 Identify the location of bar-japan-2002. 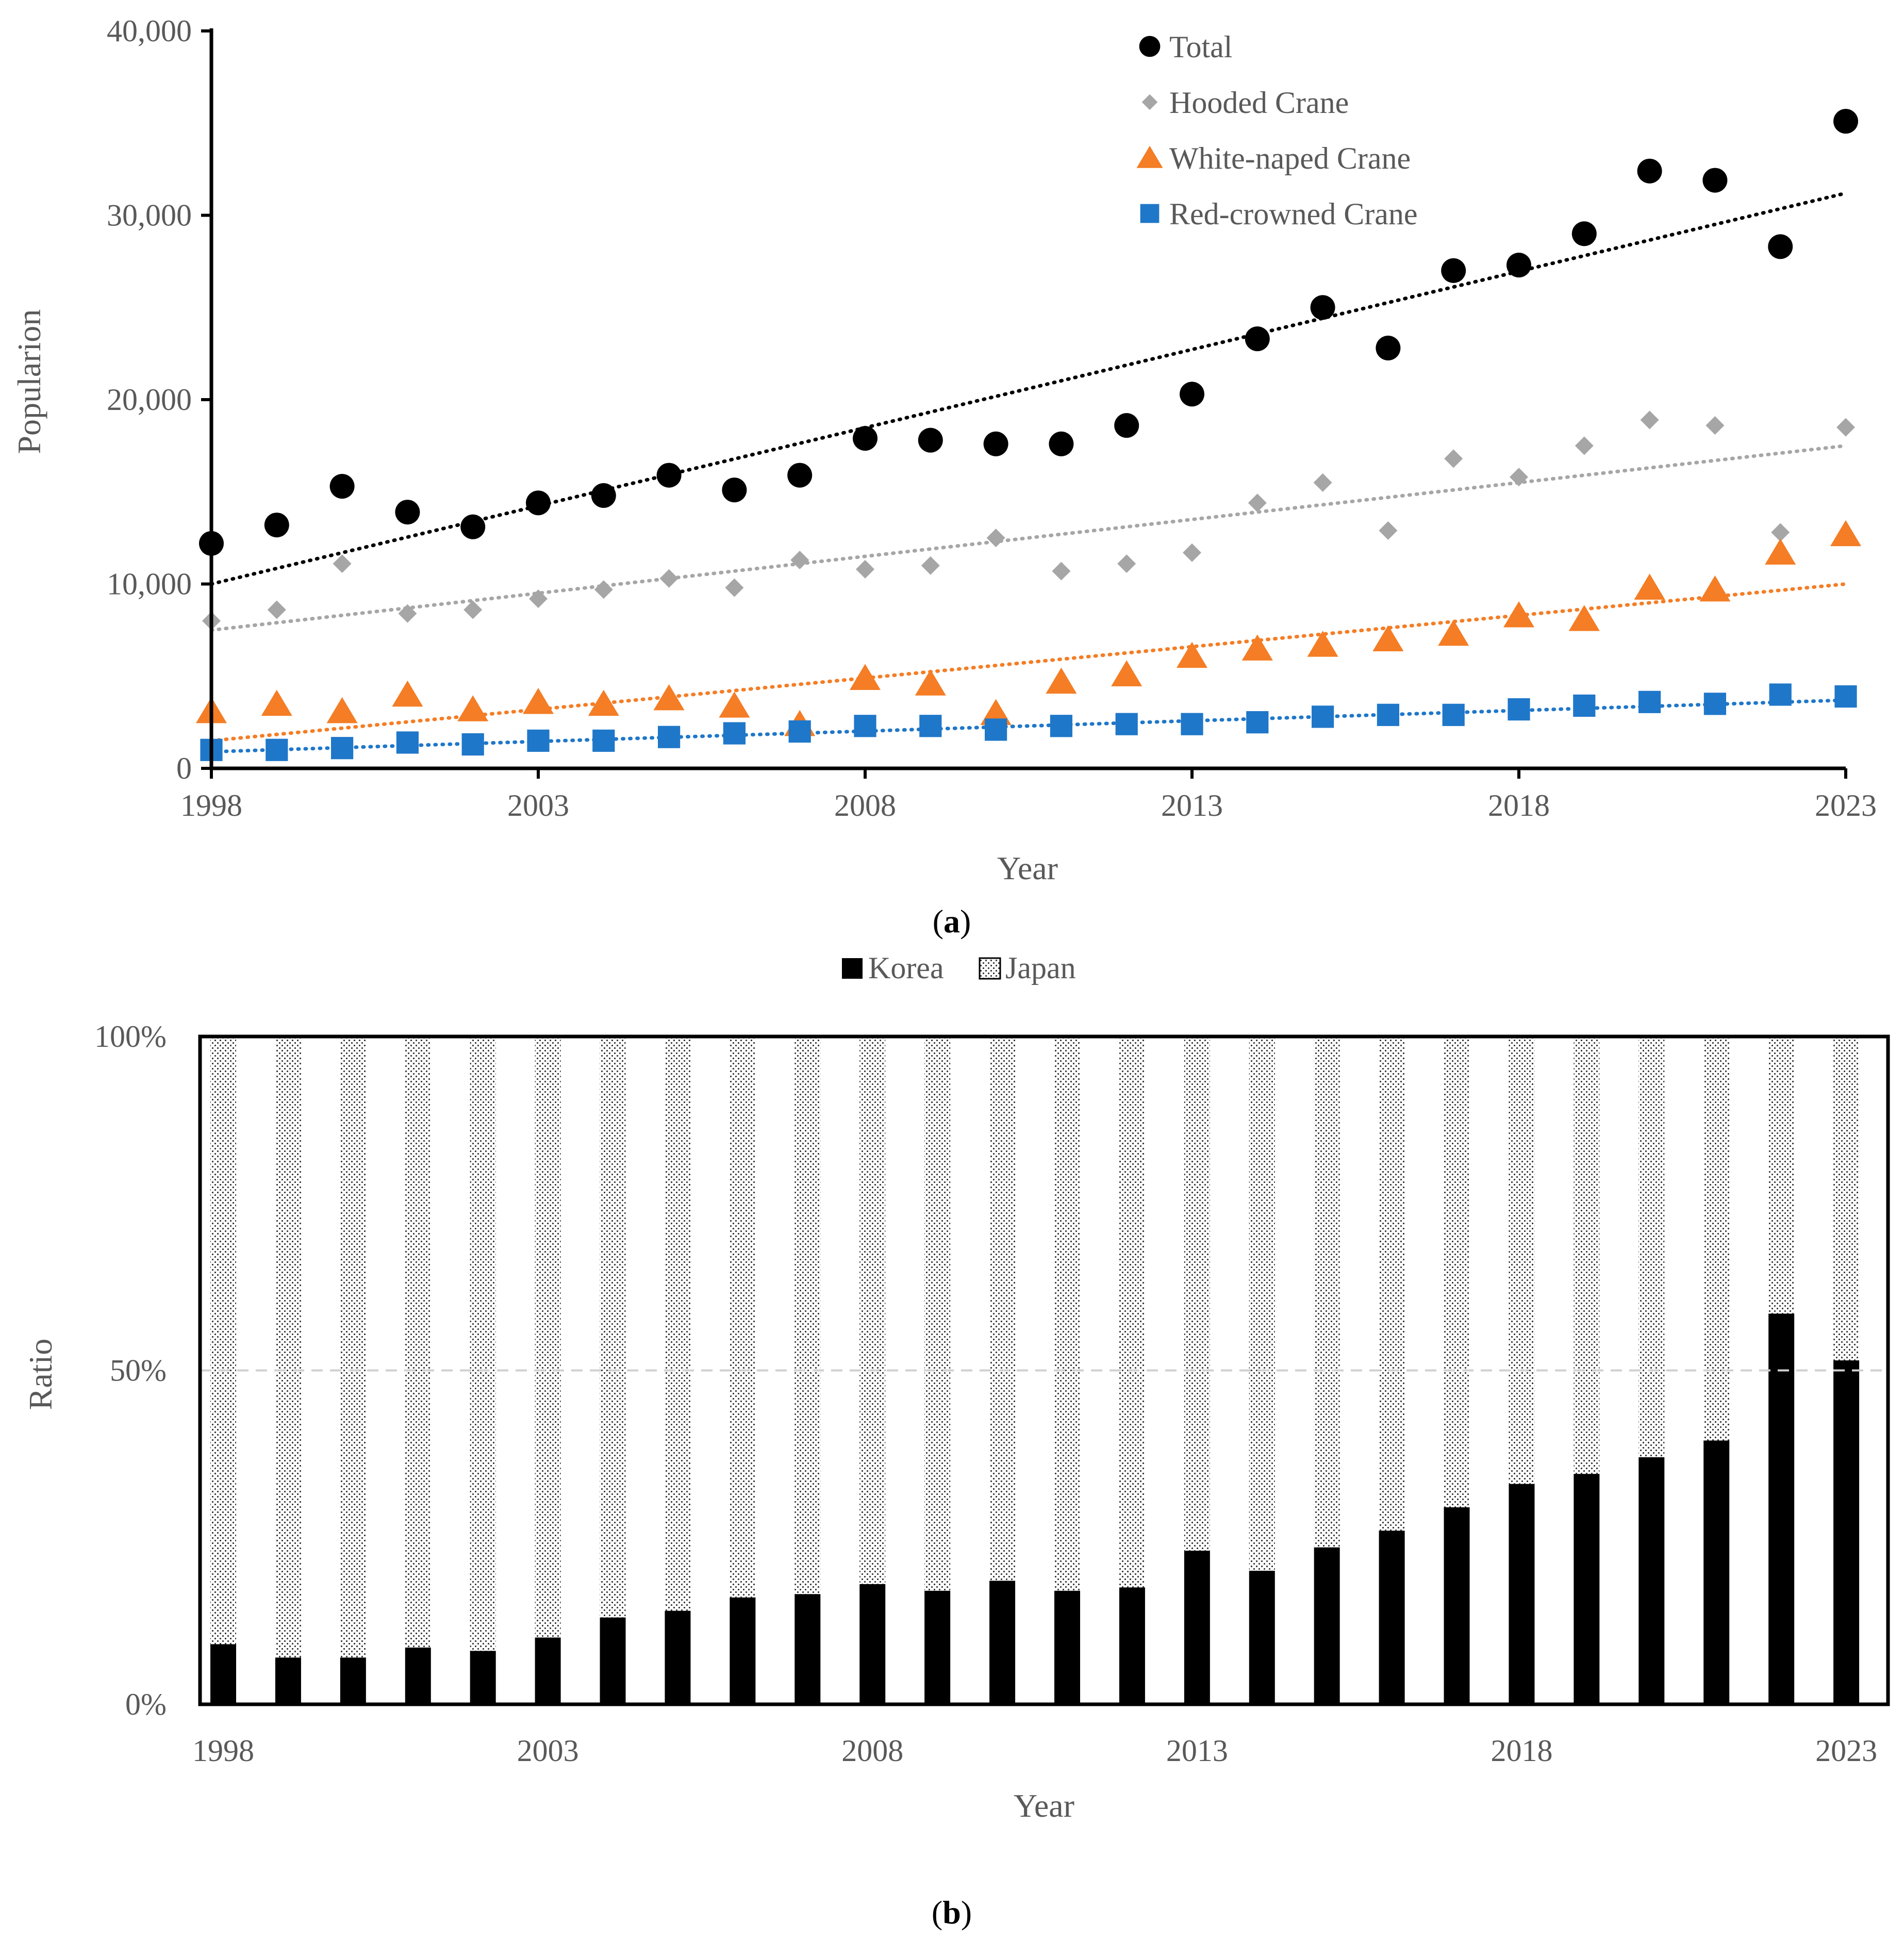
(483, 1344).